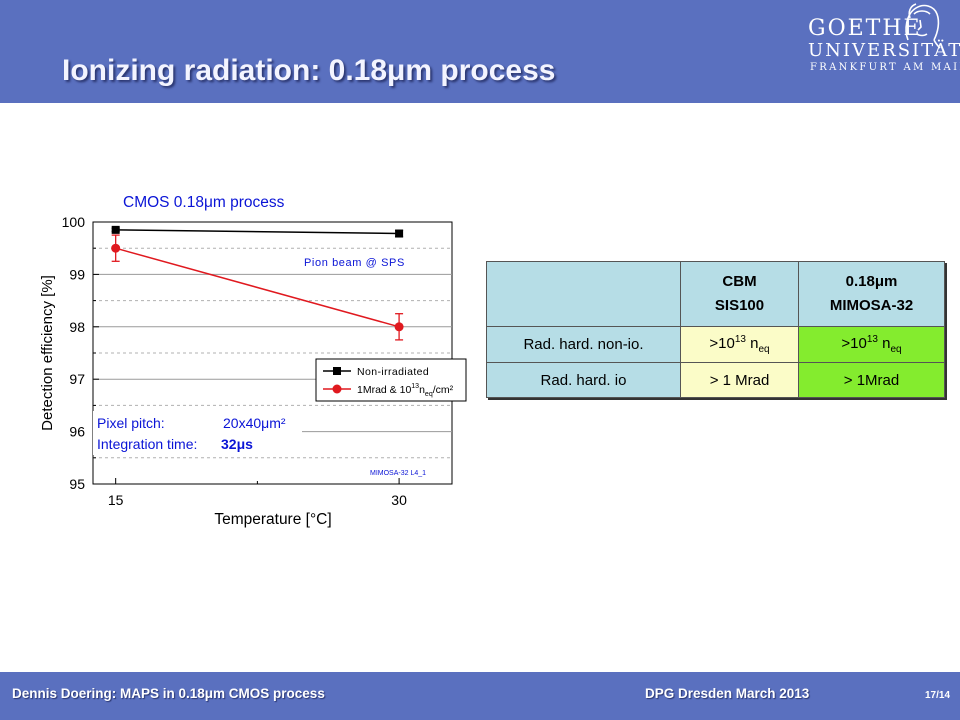 This screenshot has width=960, height=720. Describe the element at coordinates (393, 372) in the screenshot. I see `legend-label-nonirradiated: Non-irradiated` at that location.